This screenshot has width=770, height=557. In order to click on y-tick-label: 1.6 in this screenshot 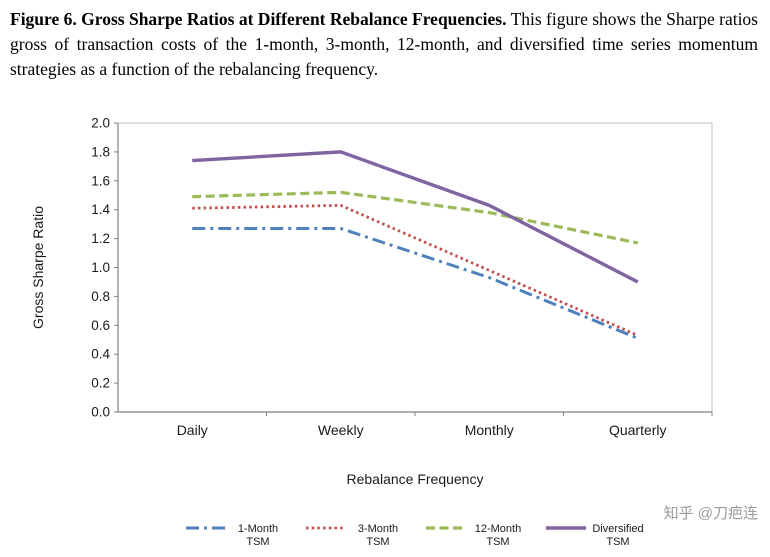, I will do `click(100, 180)`.